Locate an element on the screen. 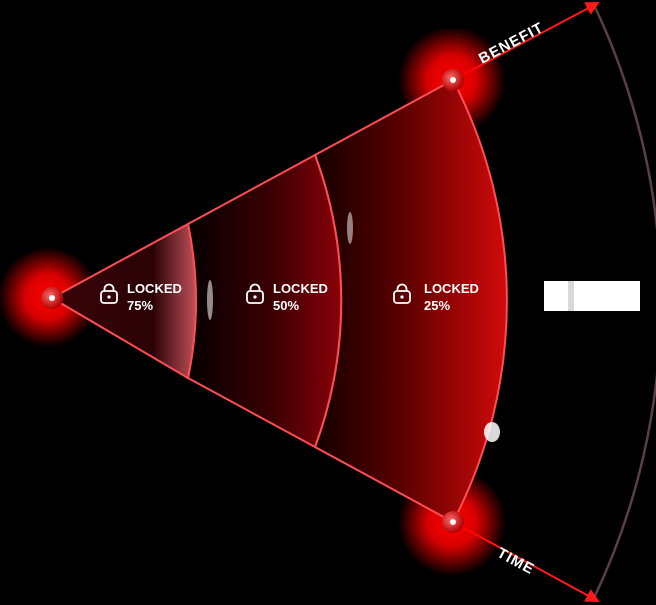 This screenshot has width=656, height=605. redacted-block is located at coordinates (592, 296).